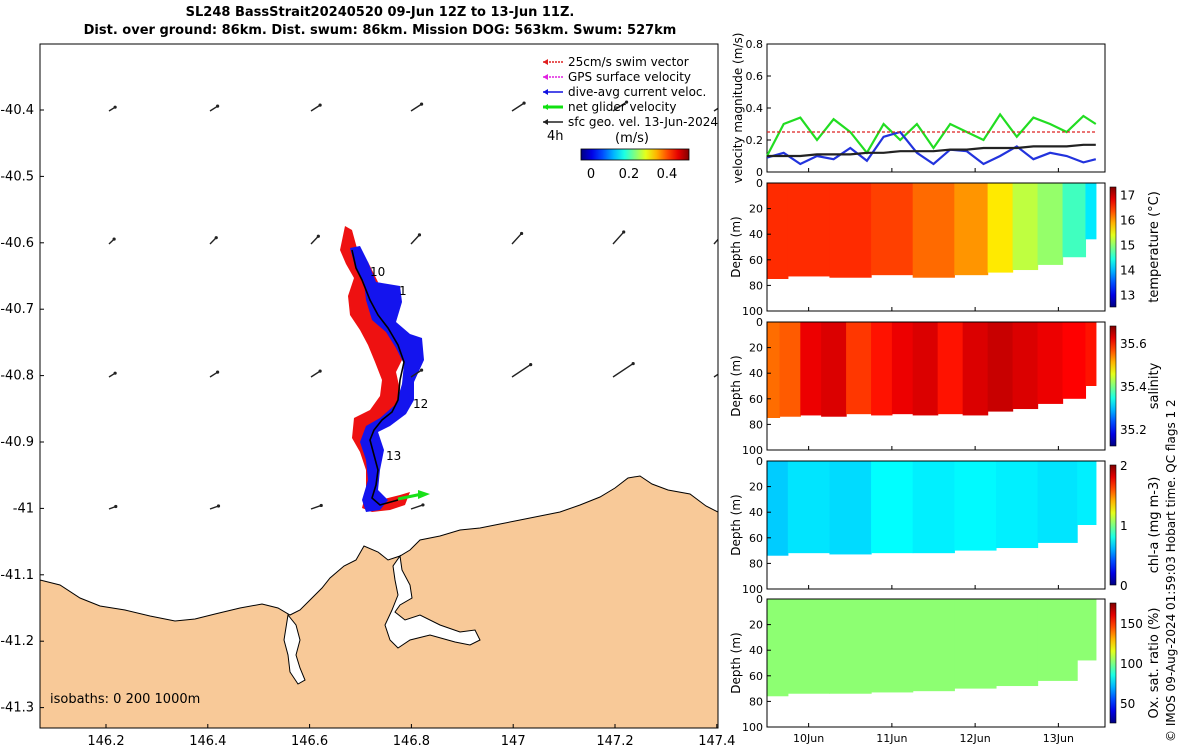  Describe the element at coordinates (17, 442) in the screenshot. I see `lat-tick-label: -40.9` at that location.